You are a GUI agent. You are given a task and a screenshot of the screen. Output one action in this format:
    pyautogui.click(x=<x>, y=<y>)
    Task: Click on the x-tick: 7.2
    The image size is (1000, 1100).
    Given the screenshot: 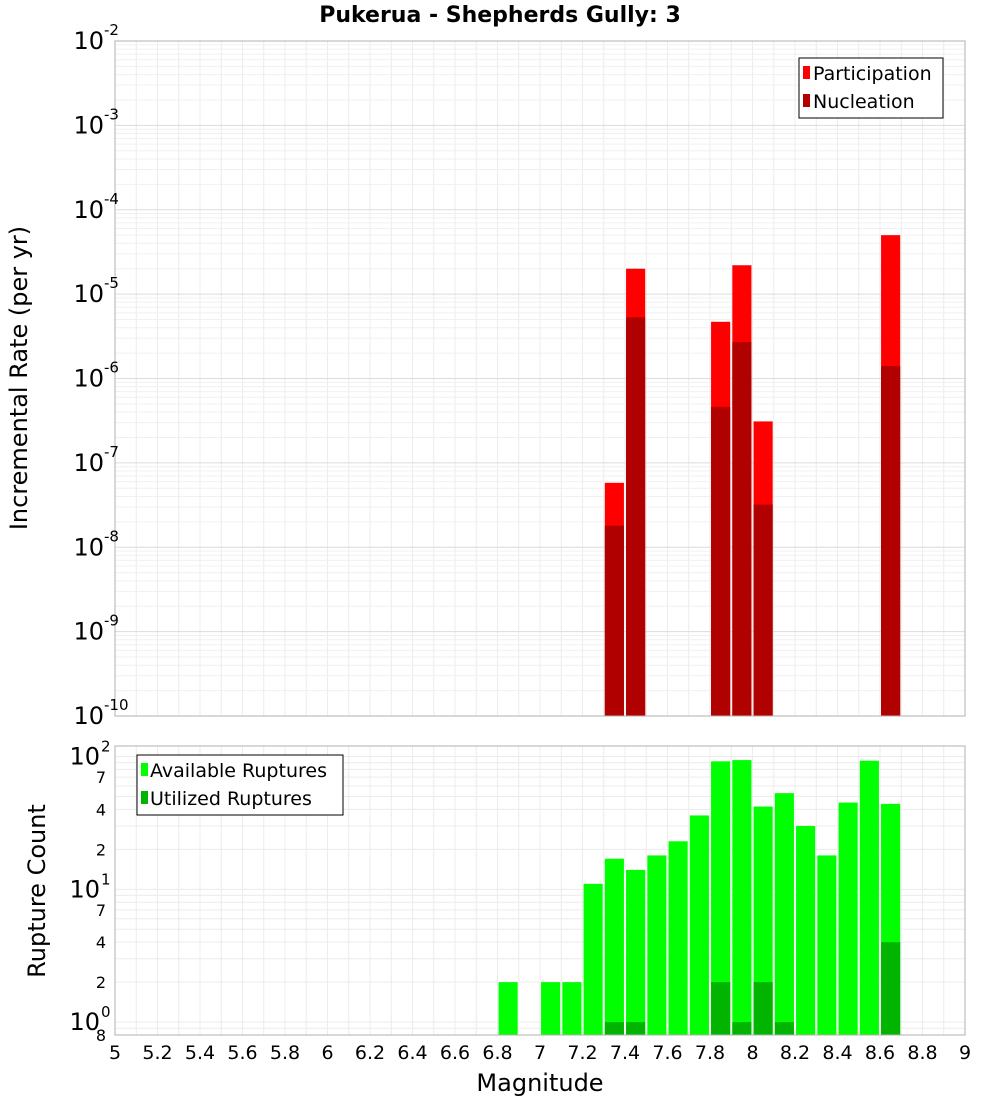 What is the action you would take?
    pyautogui.click(x=582, y=1053)
    